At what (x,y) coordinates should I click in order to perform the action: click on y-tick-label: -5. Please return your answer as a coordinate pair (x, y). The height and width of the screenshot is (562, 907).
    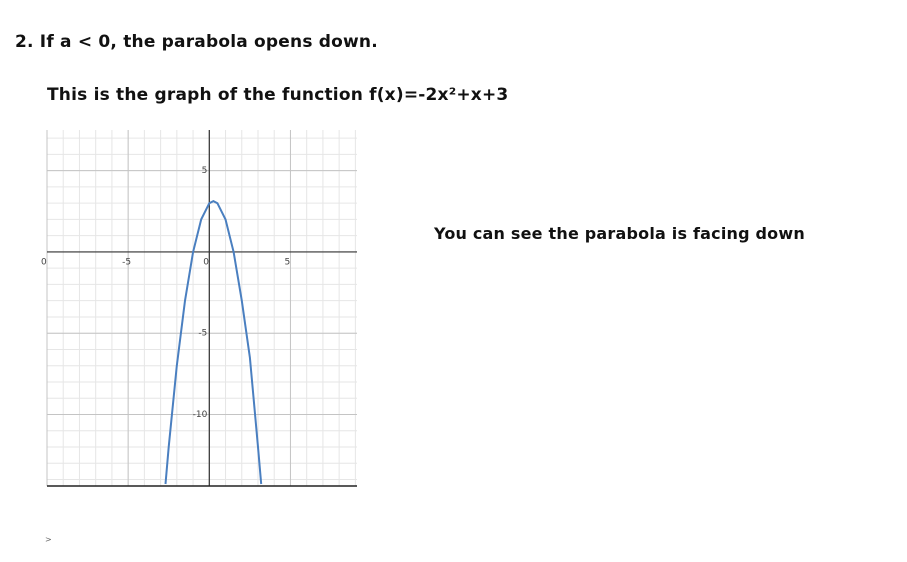
    Looking at the image, I should click on (202, 334).